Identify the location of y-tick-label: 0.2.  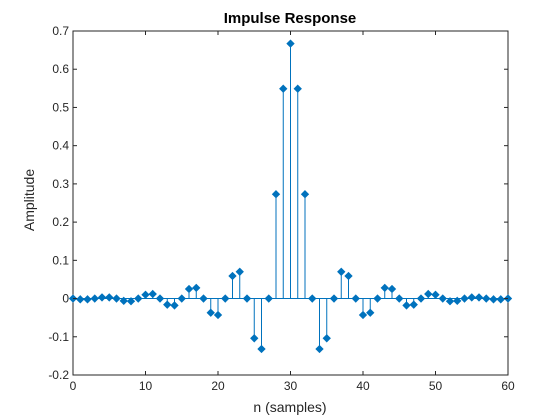
(60, 222).